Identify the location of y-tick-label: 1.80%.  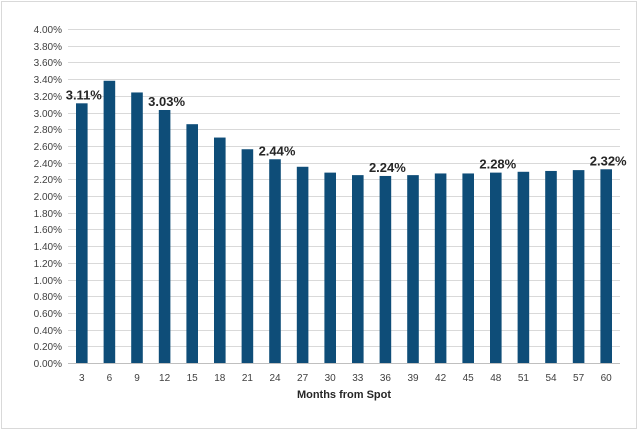
(48, 214).